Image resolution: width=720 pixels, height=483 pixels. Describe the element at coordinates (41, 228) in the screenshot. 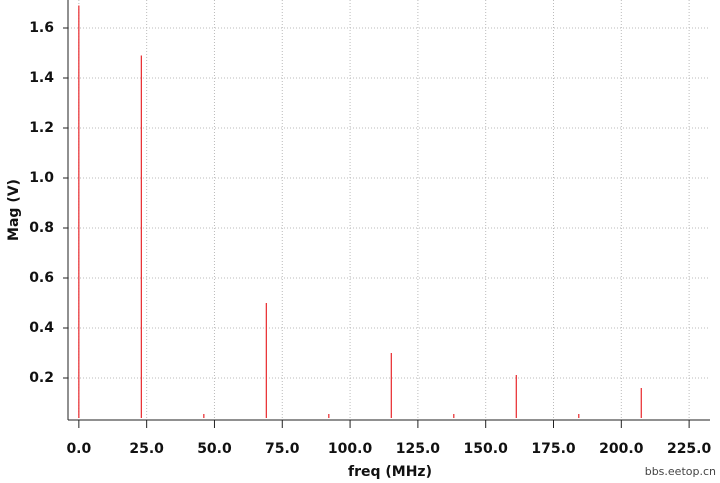

I see `y-tick-label: 0.8` at that location.